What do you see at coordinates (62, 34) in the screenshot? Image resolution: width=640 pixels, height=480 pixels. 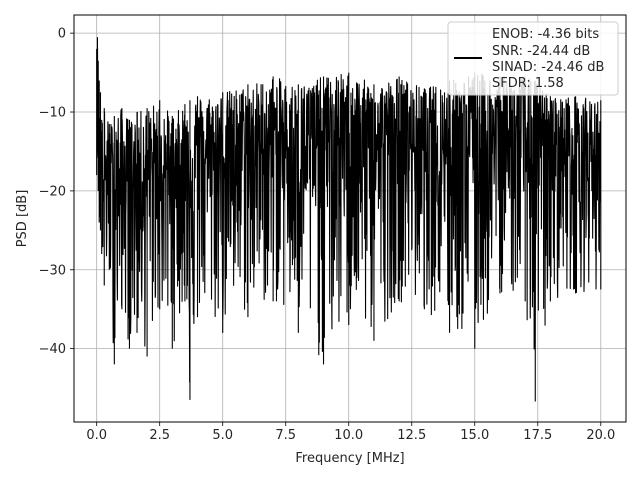 I see `y-tick-label: 0` at bounding box center [62, 34].